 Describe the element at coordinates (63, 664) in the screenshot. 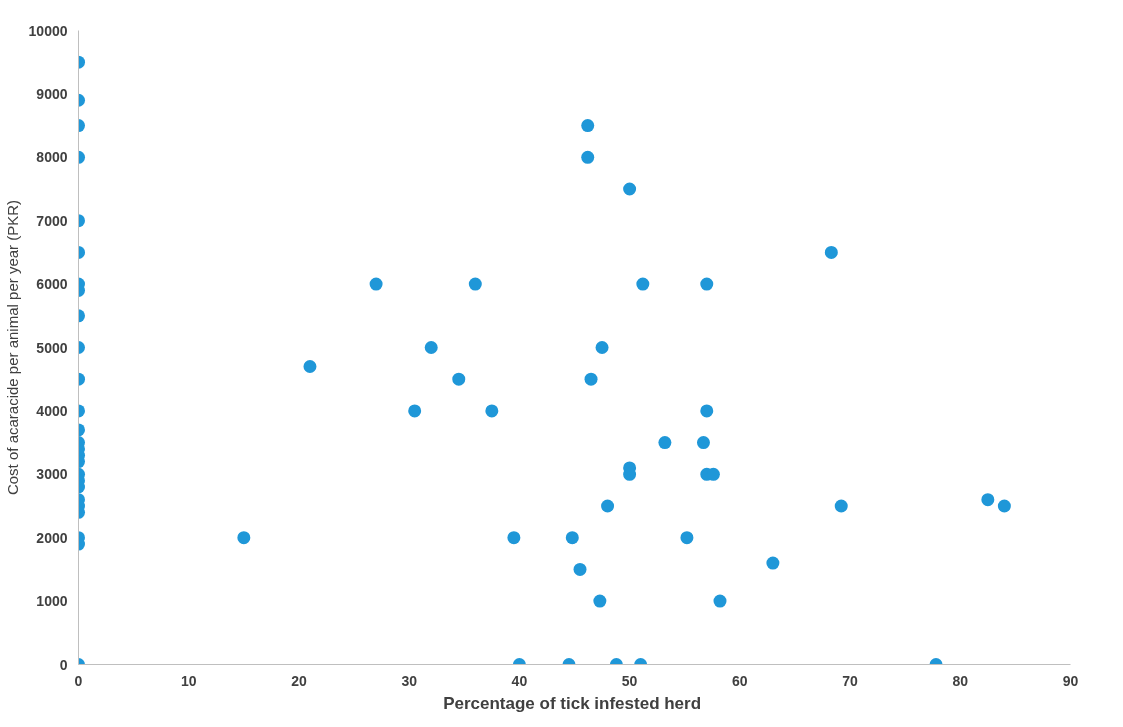

I see `y-tick-label: 0` at that location.